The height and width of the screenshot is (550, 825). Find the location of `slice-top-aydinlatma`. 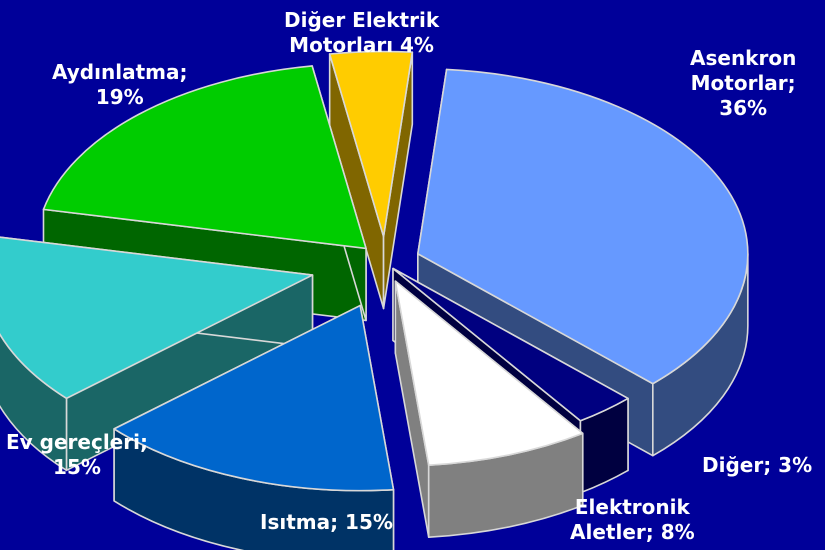

slice-top-aydinlatma is located at coordinates (204, 157).